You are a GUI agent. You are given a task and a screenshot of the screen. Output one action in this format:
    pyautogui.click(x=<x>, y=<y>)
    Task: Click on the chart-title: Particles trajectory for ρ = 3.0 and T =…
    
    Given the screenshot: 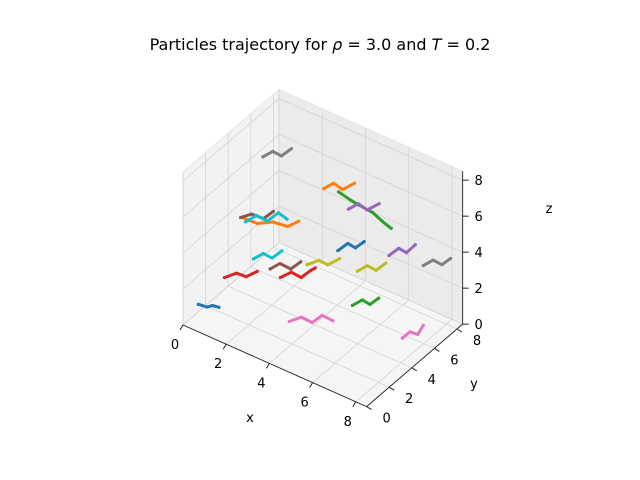 What is the action you would take?
    pyautogui.click(x=320, y=44)
    